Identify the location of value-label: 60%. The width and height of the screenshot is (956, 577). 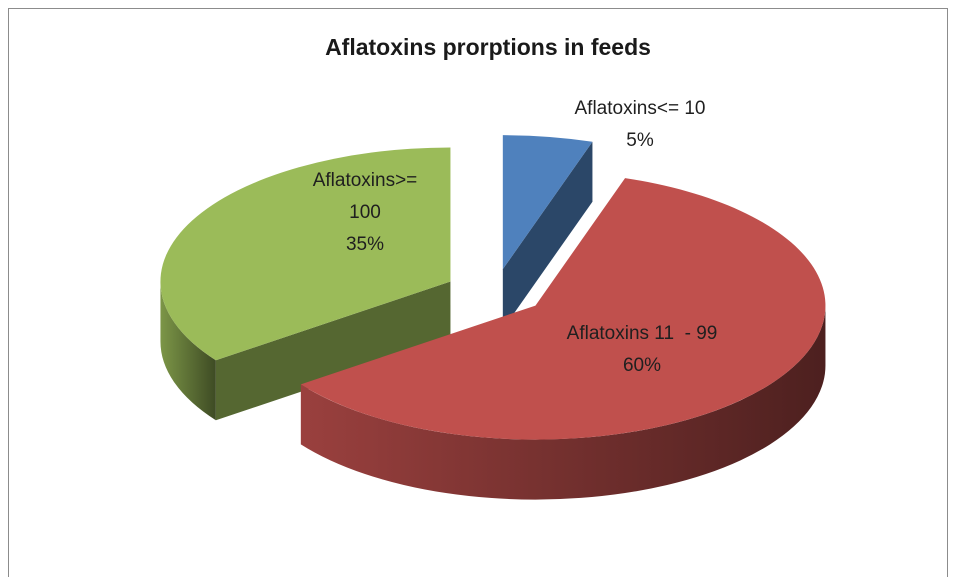
(642, 365).